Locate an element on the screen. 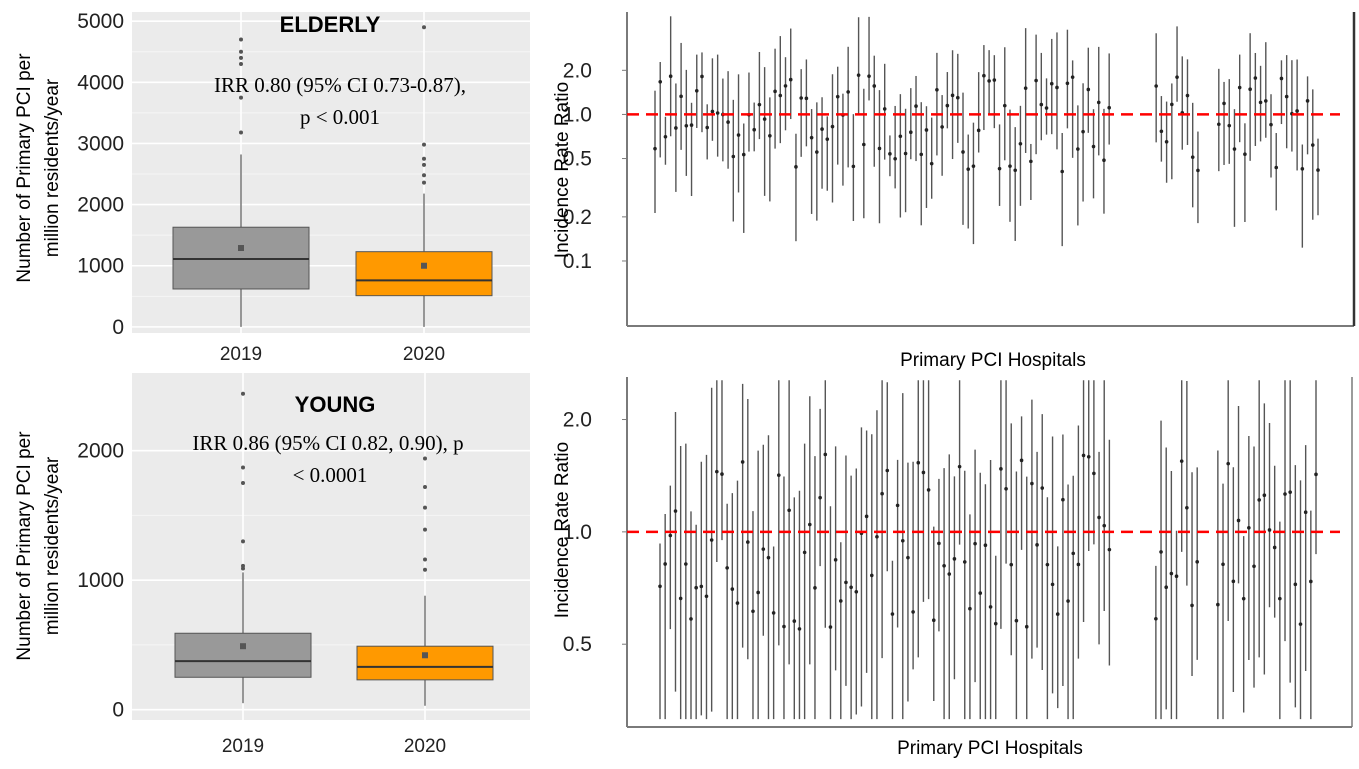  y-tick-labels: 0.5 1.0 2.0 is located at coordinates (595, 532).